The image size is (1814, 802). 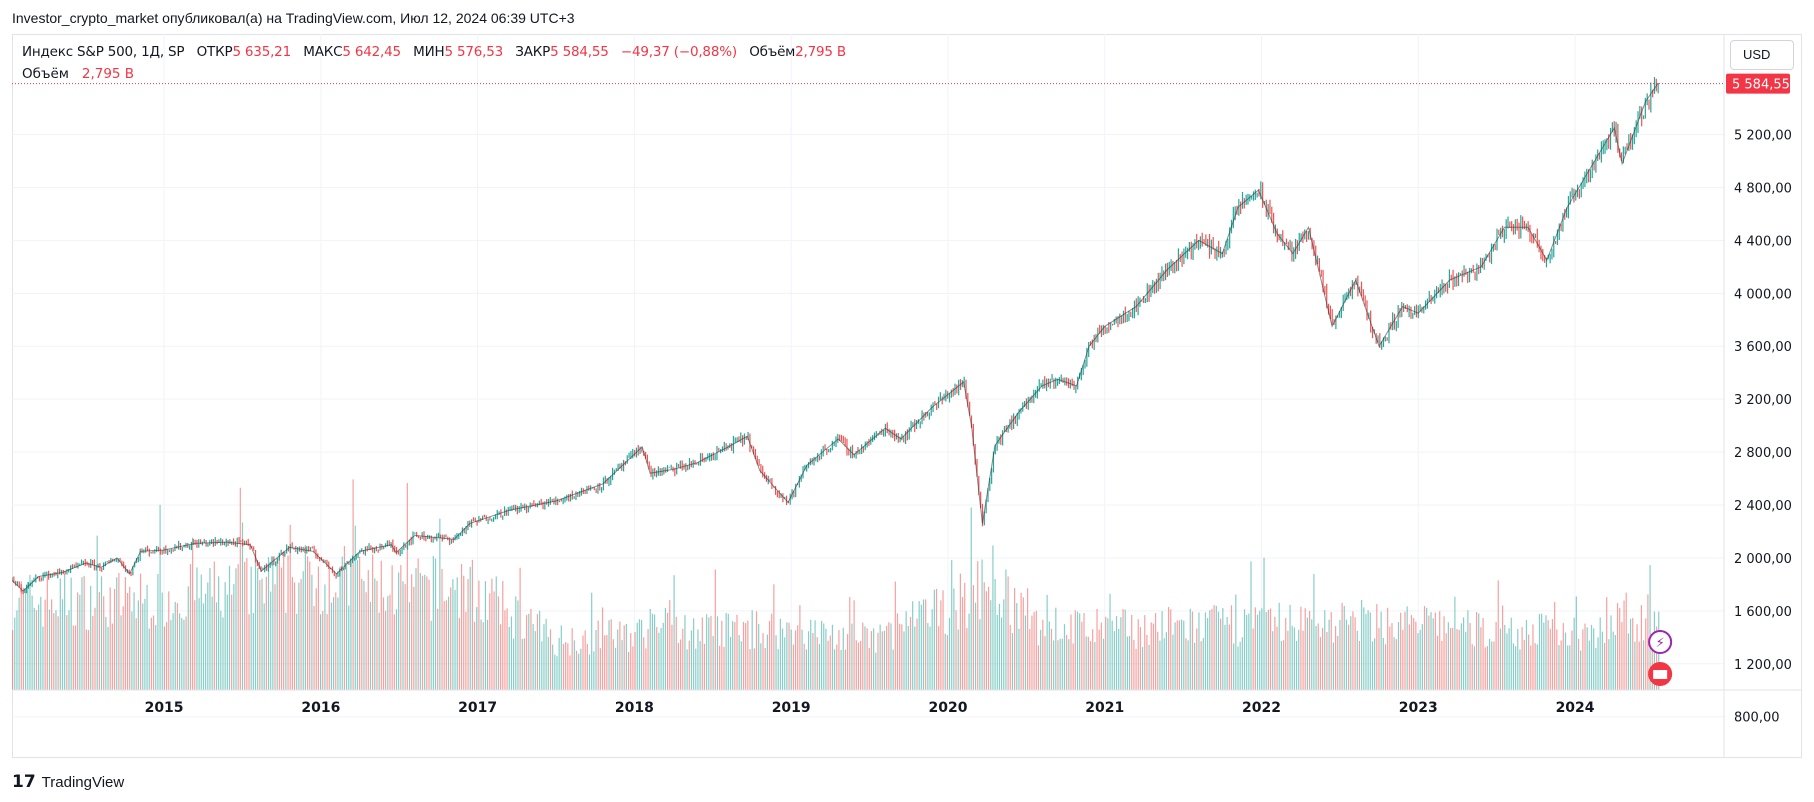 I want to click on currency-button: USD, so click(x=1762, y=55).